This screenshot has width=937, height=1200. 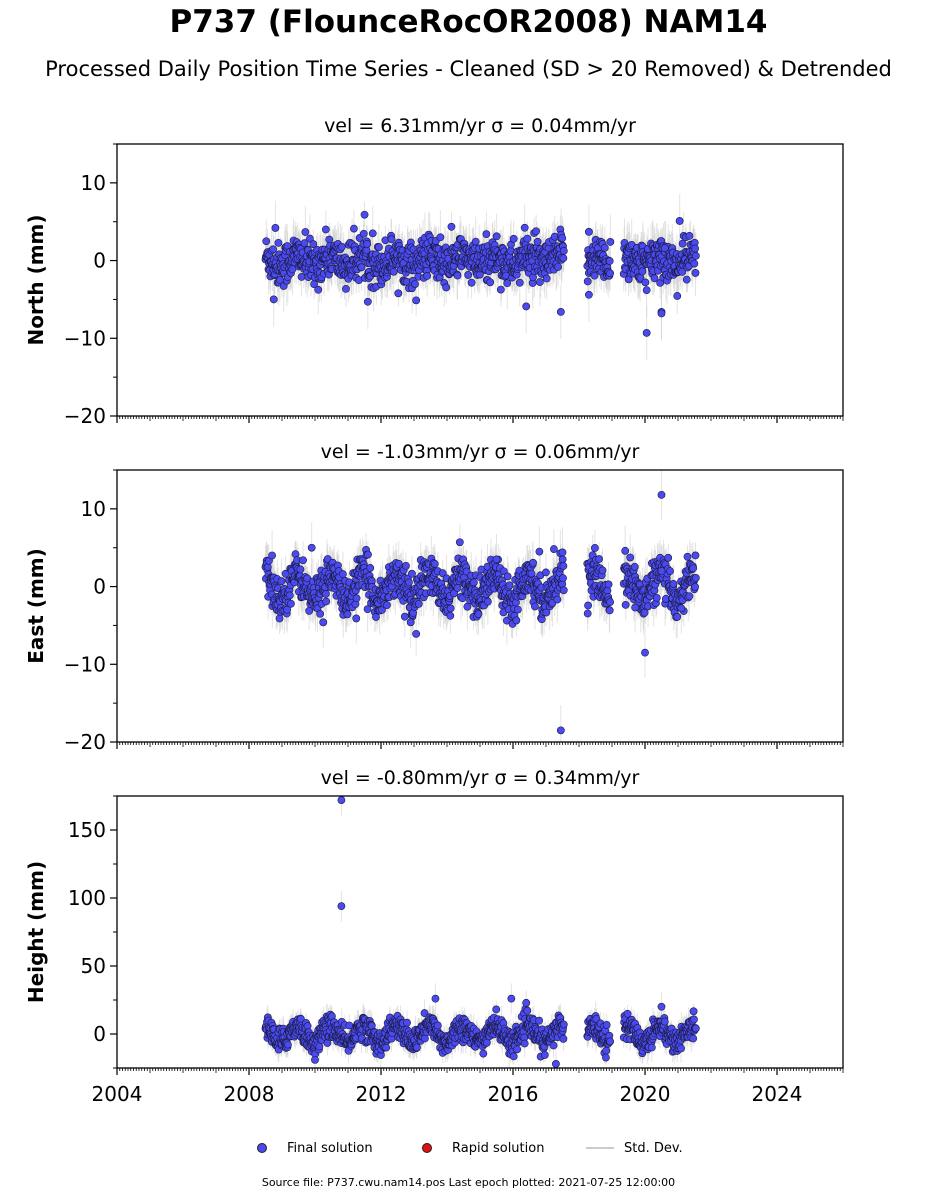 What do you see at coordinates (36, 932) in the screenshot?
I see `y-axis-label: Height (mm)` at bounding box center [36, 932].